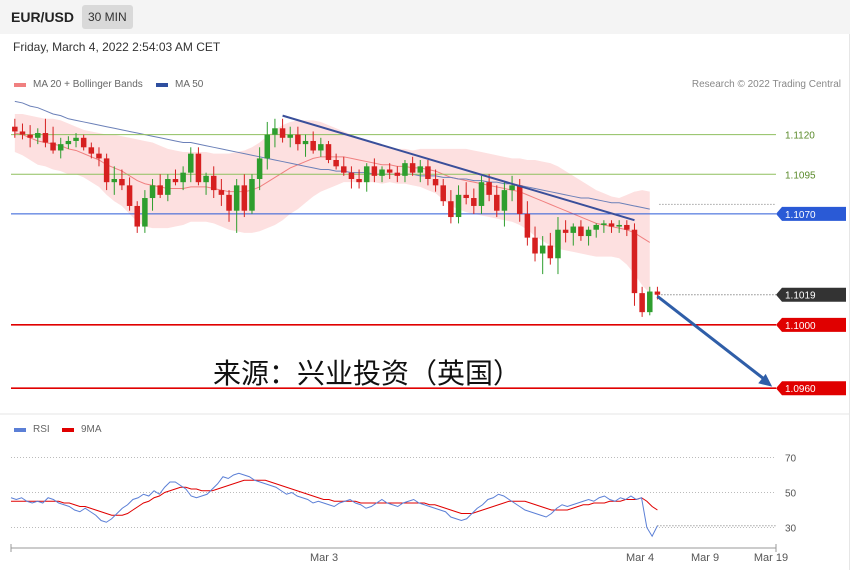 Image resolution: width=865 pixels, height=570 pixels. Describe the element at coordinates (367, 373) in the screenshot. I see `watermark: 来源：兴业投资（英国）` at that location.